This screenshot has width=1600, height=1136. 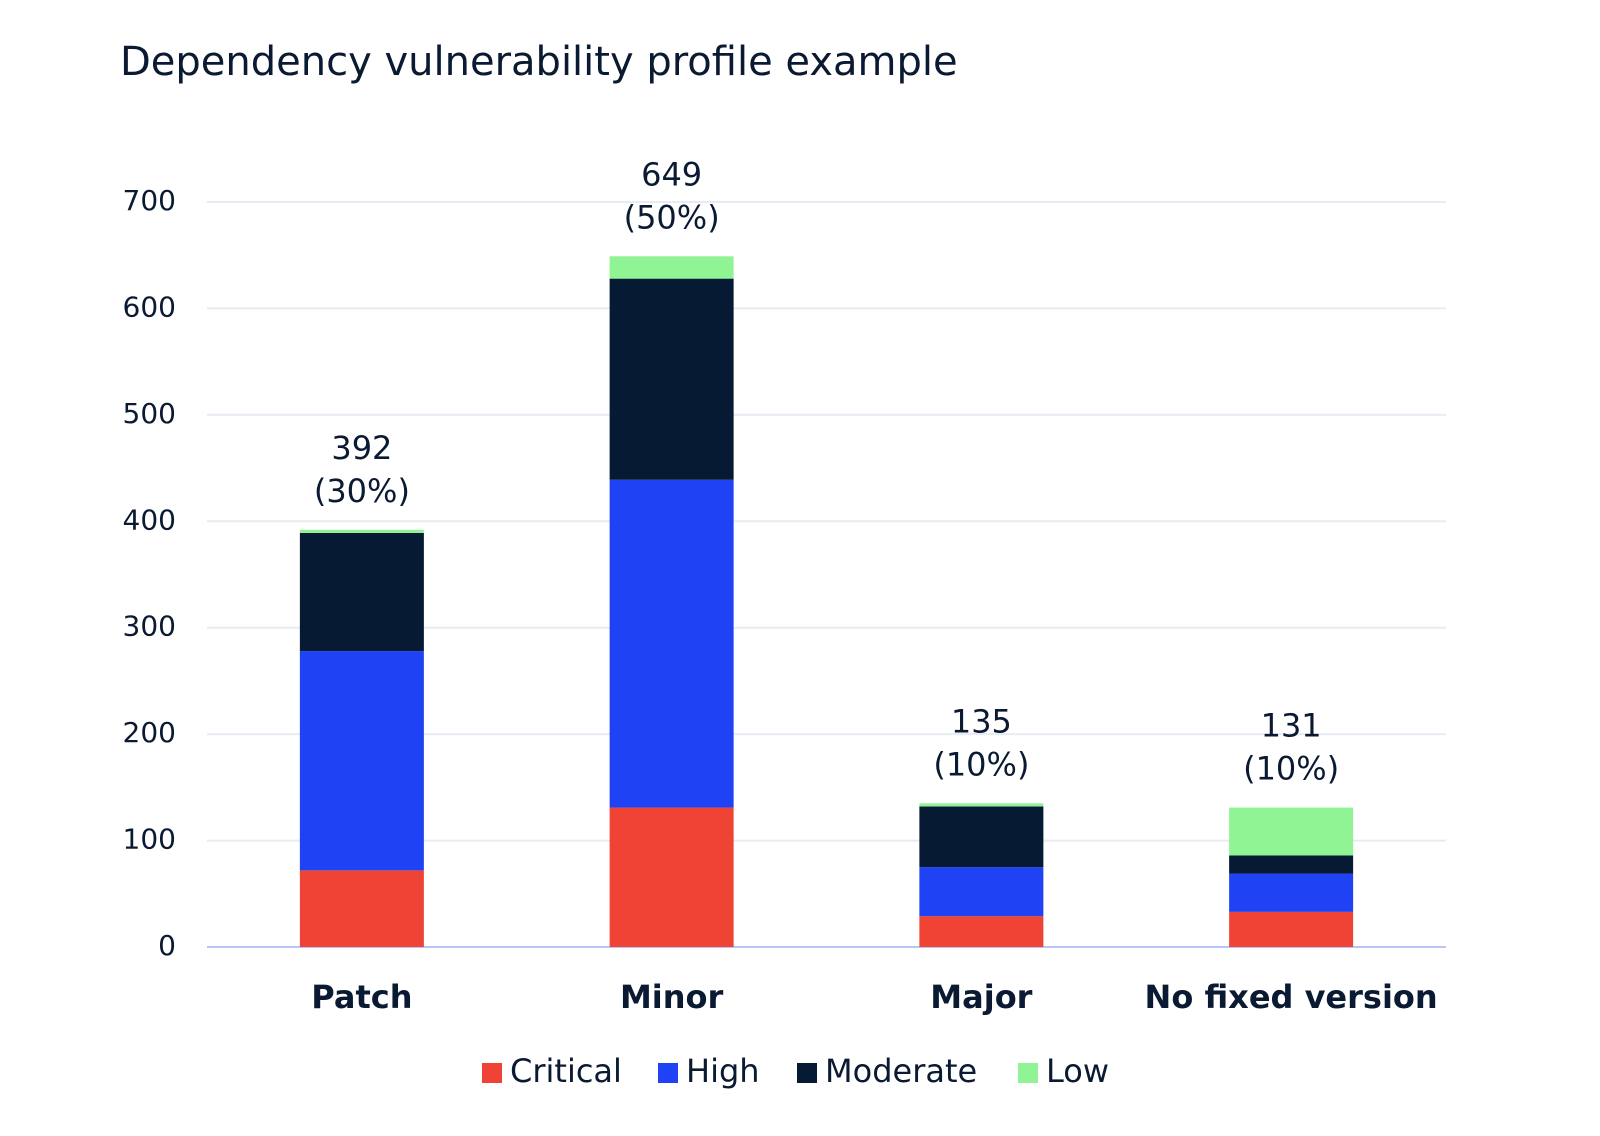 I want to click on total-label: 649, so click(x=671, y=174).